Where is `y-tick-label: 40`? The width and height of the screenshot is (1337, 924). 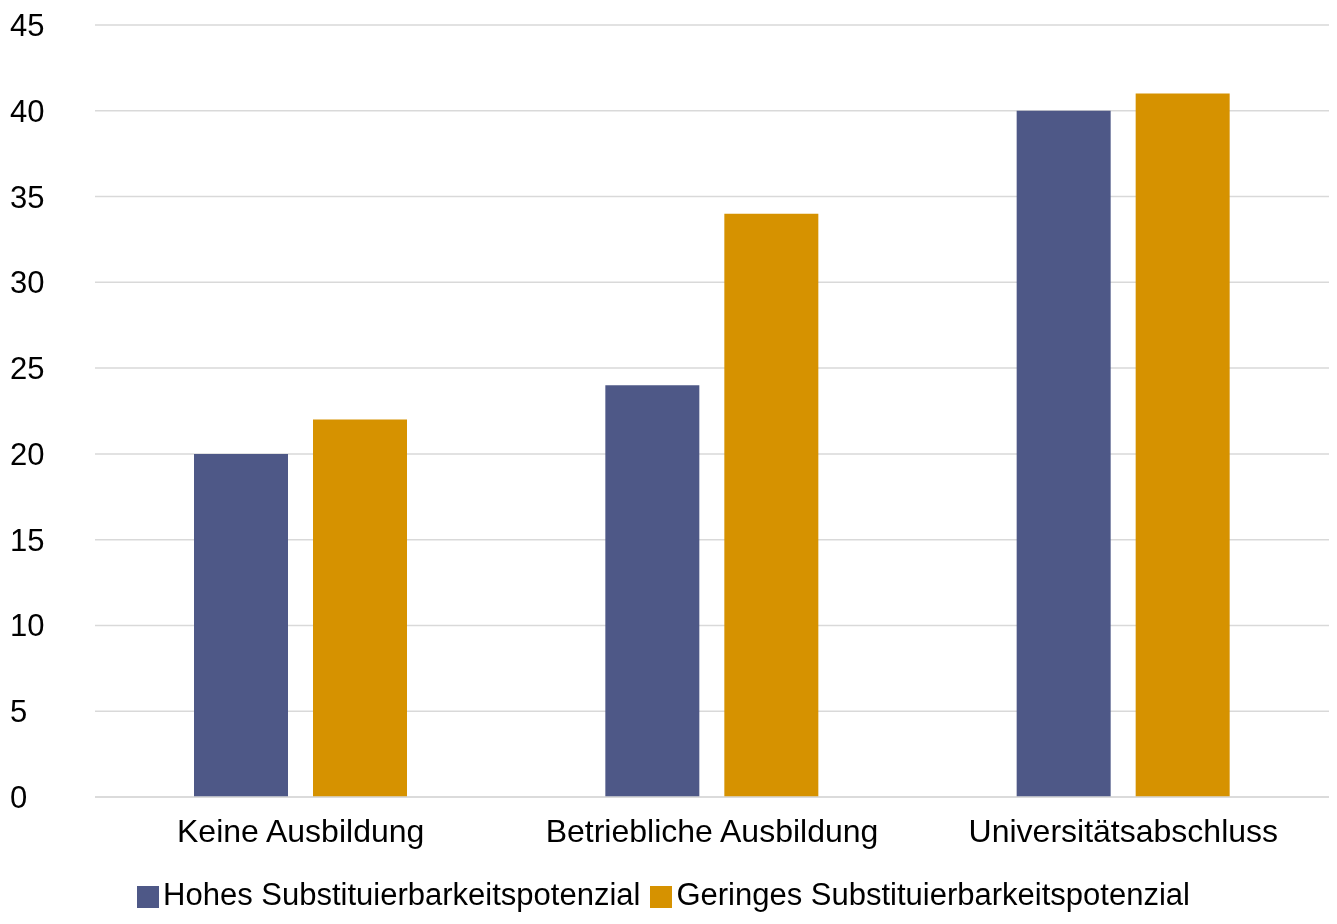
y-tick-label: 40 is located at coordinates (27, 111).